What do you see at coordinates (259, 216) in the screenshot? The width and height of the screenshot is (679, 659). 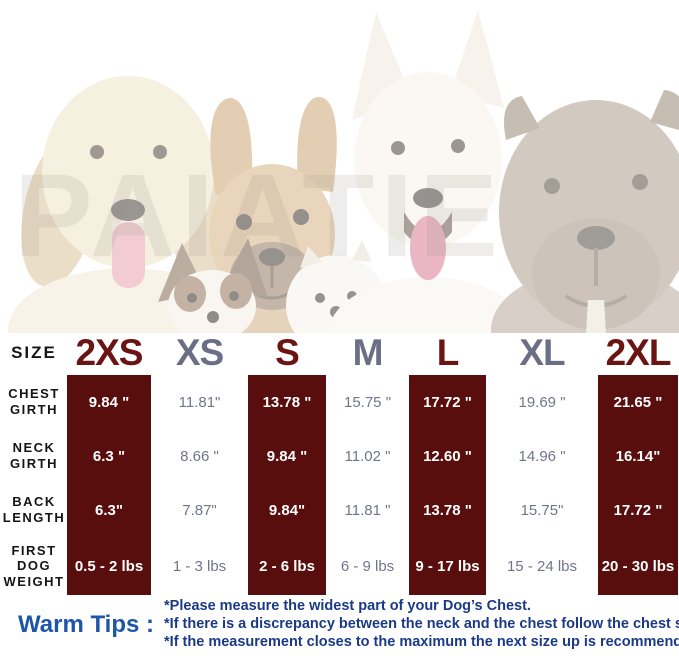 I see `brand-watermark: PAIATIE` at bounding box center [259, 216].